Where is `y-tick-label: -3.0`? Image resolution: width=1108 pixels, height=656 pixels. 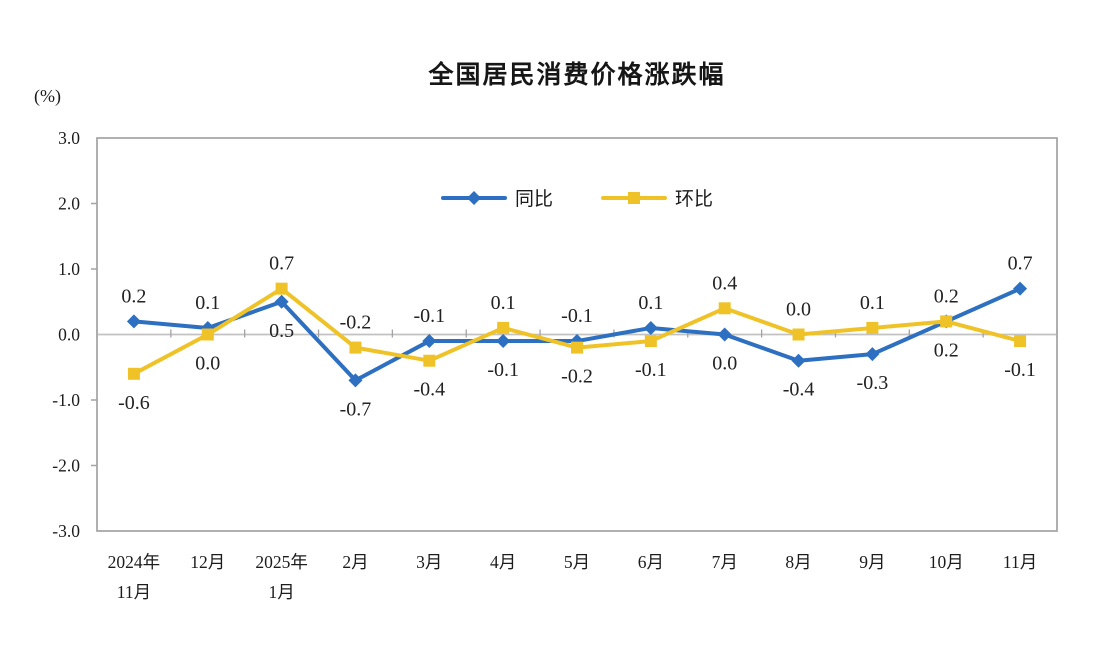
y-tick-label: -3.0 is located at coordinates (66, 531).